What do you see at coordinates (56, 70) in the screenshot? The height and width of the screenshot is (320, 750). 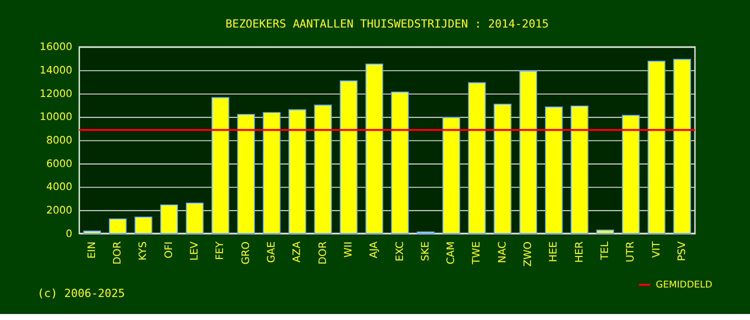 I see `y-tick-label: 14000` at bounding box center [56, 70].